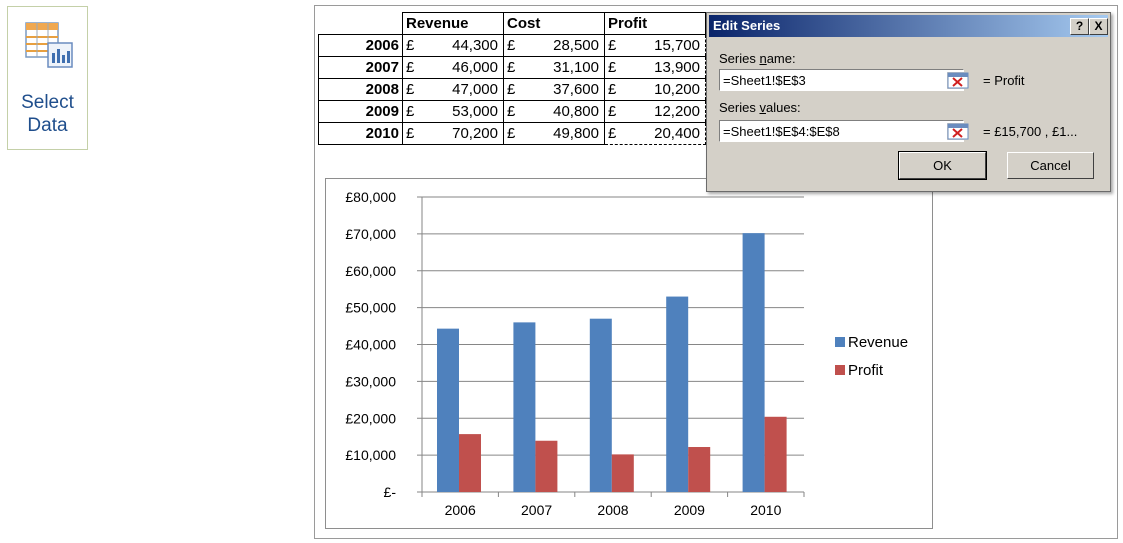 This screenshot has height=543, width=1123. I want to click on table-row: 2009 £53,000 £40,800 £12,200, so click(512, 111).